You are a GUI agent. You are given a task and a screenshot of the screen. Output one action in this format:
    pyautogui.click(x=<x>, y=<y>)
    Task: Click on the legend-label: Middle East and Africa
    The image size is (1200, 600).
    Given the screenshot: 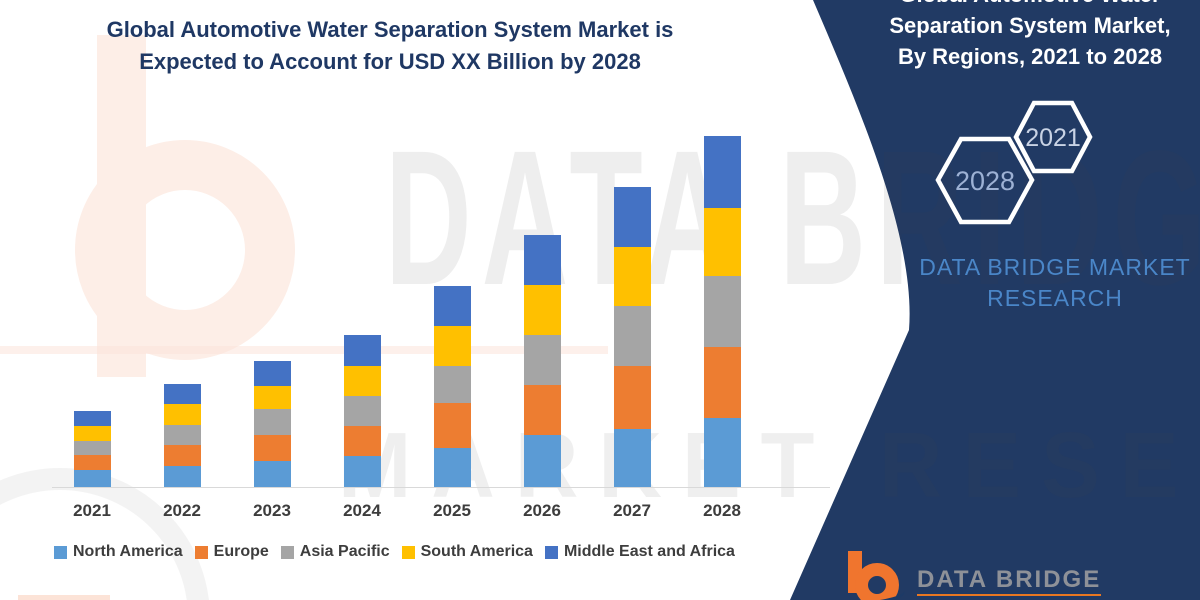 What is the action you would take?
    pyautogui.click(x=649, y=551)
    